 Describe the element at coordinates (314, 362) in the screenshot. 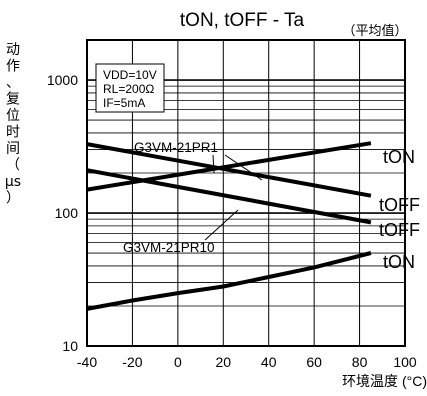

I see `x-tick-label: 60` at that location.